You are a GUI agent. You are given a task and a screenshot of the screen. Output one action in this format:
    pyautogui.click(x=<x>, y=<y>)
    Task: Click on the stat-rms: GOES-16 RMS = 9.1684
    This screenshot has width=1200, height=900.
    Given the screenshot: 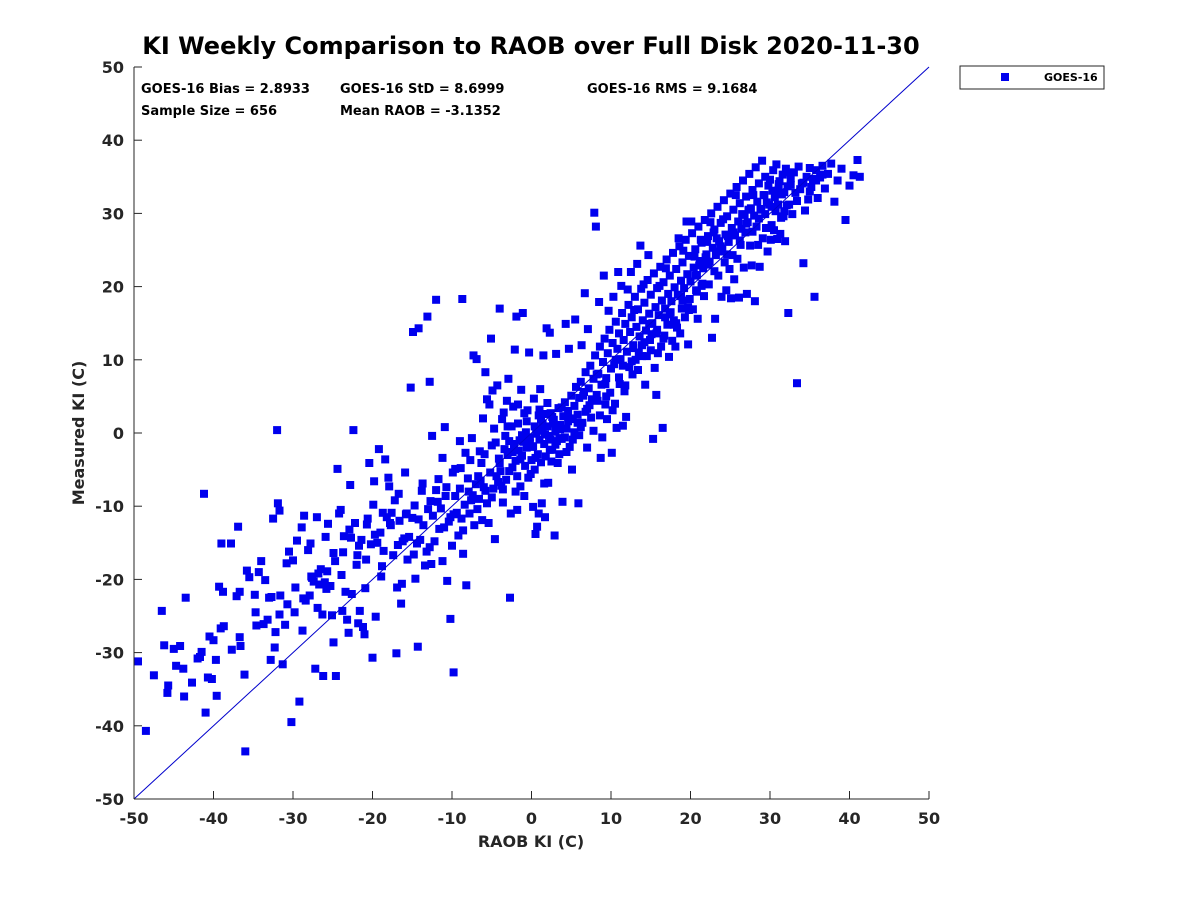 What is the action you would take?
    pyautogui.click(x=672, y=89)
    